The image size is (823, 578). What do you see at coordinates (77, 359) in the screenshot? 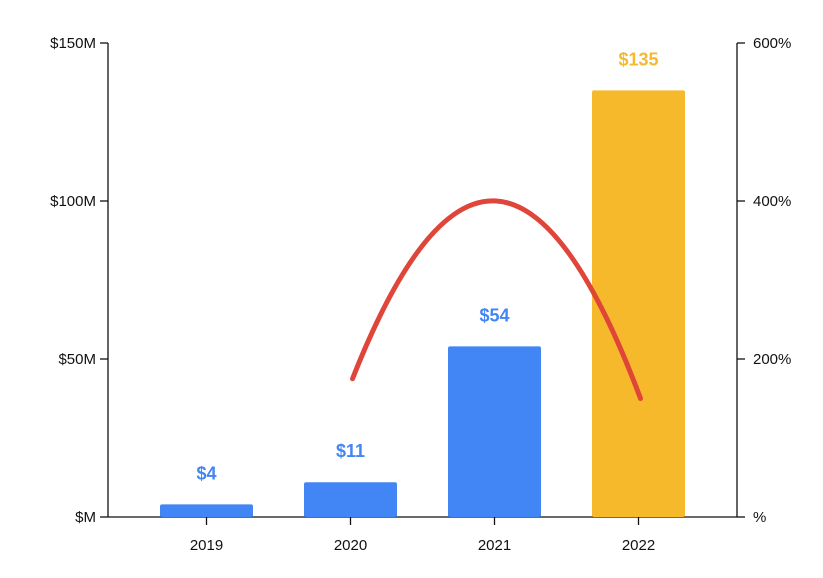
I see `y-left-tick-label: $50M` at bounding box center [77, 359].